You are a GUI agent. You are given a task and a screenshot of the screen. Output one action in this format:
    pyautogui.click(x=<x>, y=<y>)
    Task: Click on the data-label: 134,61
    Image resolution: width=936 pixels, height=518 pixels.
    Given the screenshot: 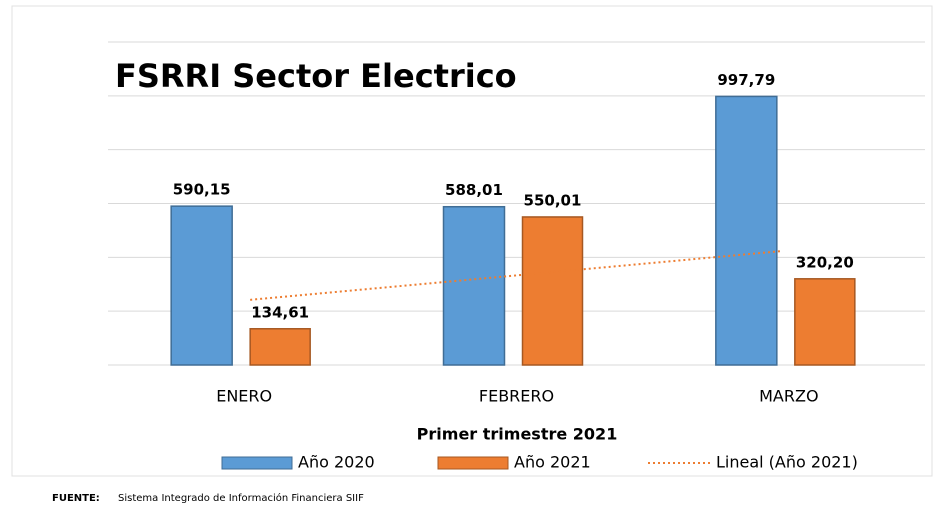 What is the action you would take?
    pyautogui.click(x=280, y=312)
    